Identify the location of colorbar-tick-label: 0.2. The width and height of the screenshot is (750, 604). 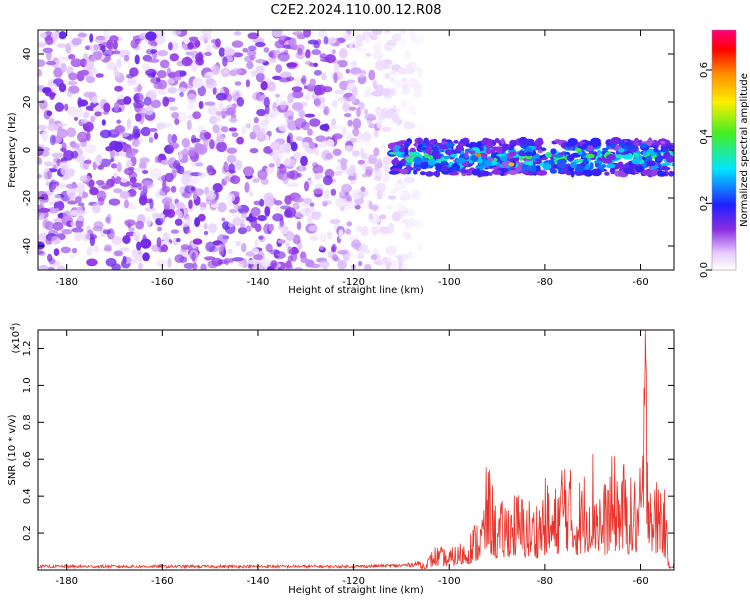
(704, 203).